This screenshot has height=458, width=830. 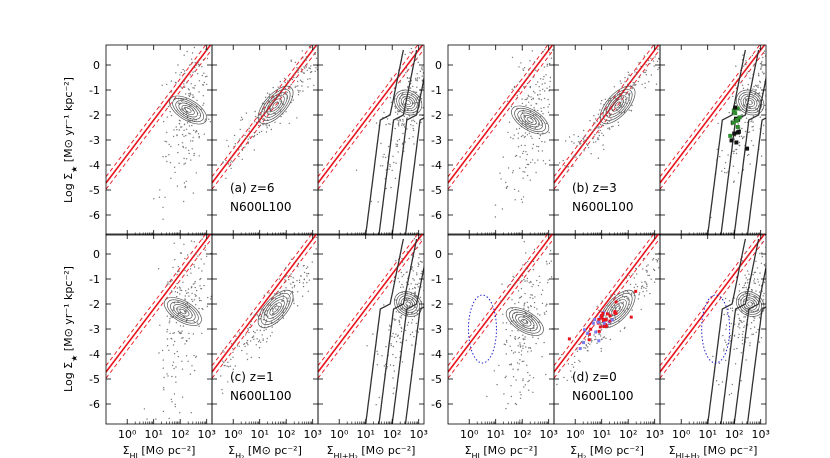 I want to click on x-tick-label: 10⁰, so click(x=233, y=434).